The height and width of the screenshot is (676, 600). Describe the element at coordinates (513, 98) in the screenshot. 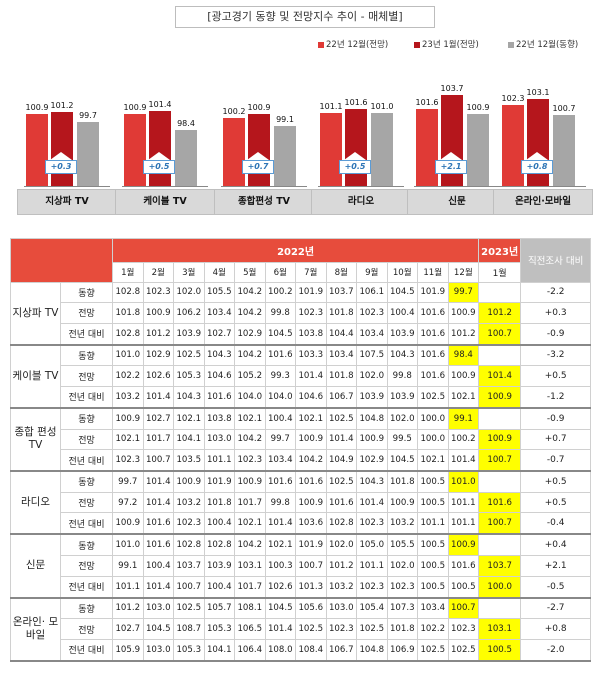

I see `bar-value-label: 102.3` at that location.